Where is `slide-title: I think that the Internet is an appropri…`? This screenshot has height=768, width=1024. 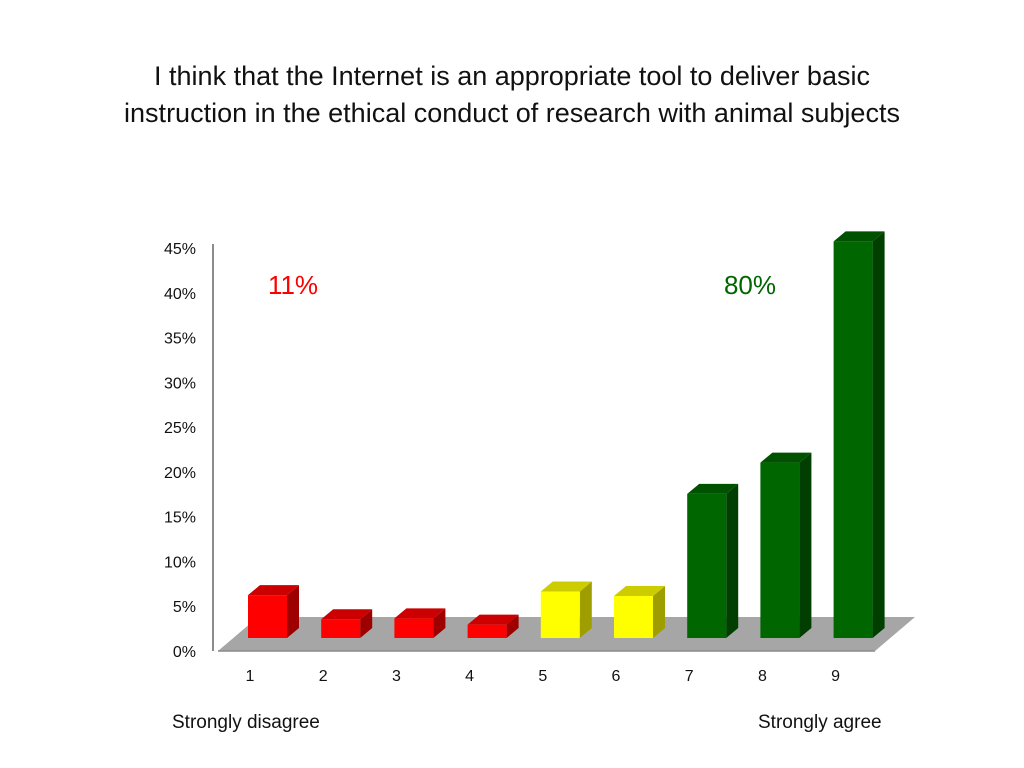
slide-title: I think that the Internet is an appropri… is located at coordinates (512, 95).